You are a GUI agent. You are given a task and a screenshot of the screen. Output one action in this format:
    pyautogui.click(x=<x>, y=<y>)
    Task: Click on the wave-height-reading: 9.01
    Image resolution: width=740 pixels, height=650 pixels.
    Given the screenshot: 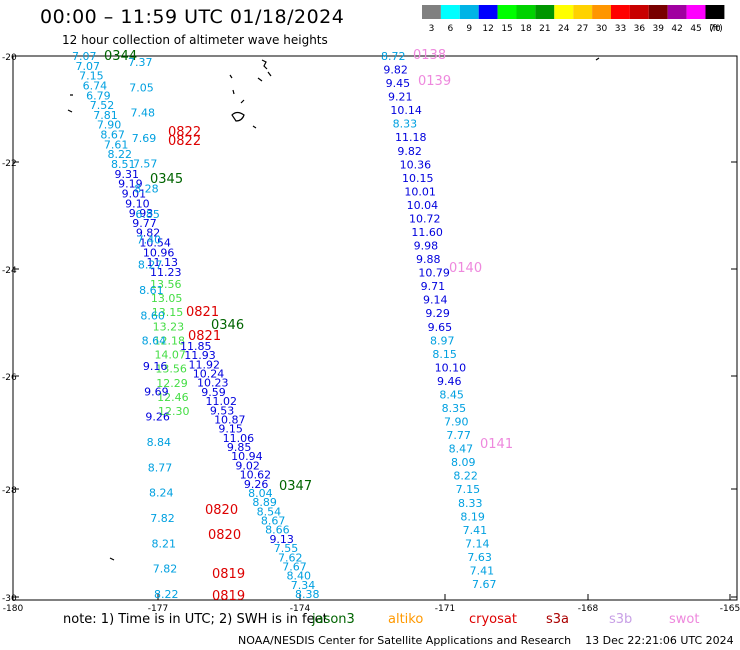 What is the action you would take?
    pyautogui.click(x=134, y=193)
    